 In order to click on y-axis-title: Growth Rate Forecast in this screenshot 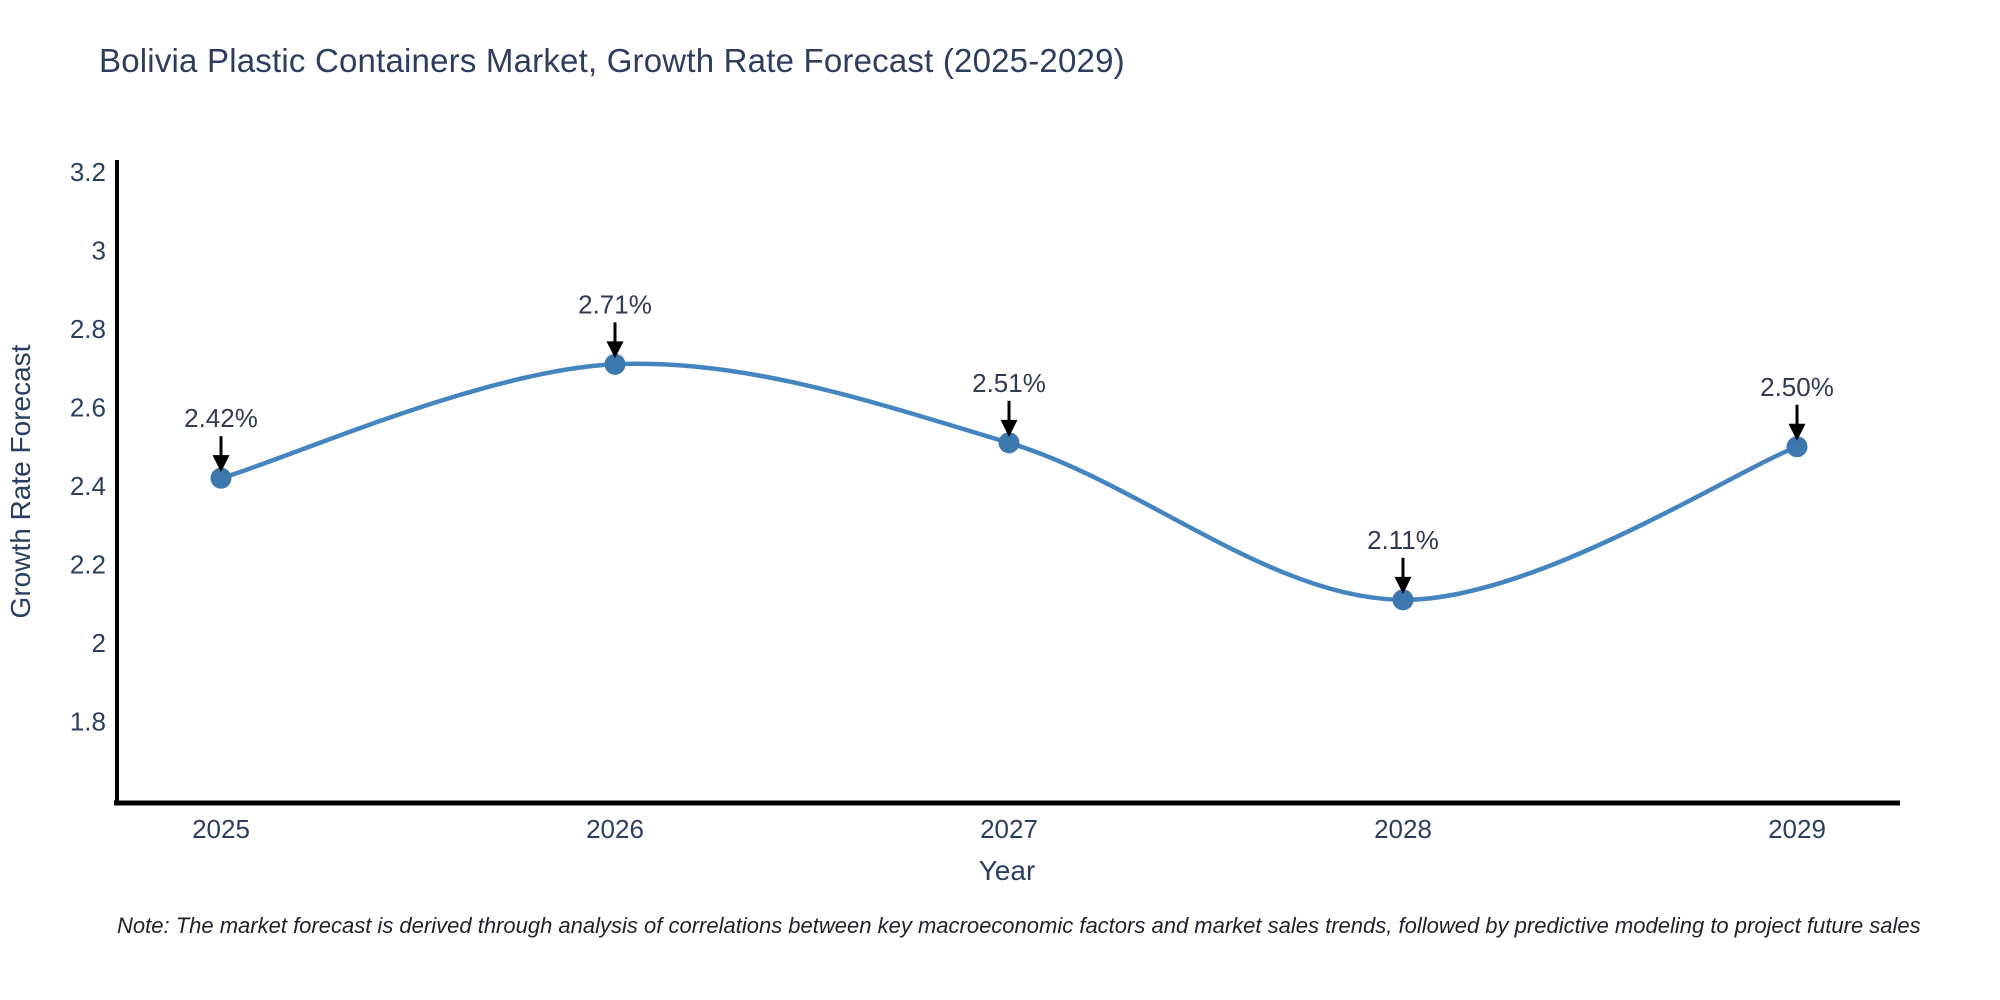, I will do `click(20, 481)`.